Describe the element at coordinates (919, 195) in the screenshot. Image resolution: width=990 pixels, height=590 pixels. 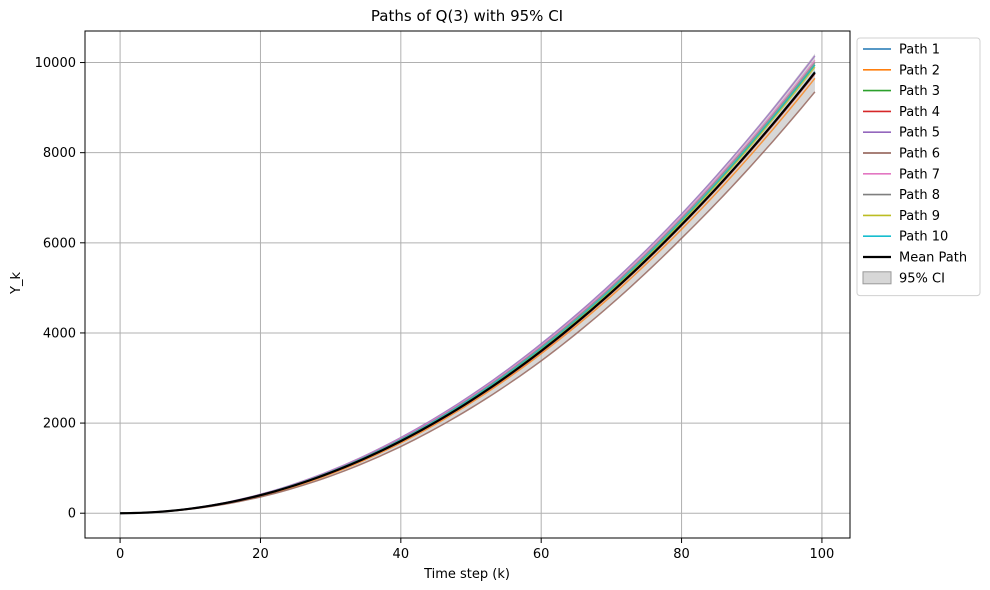
I see `legend-label: Path 8` at that location.